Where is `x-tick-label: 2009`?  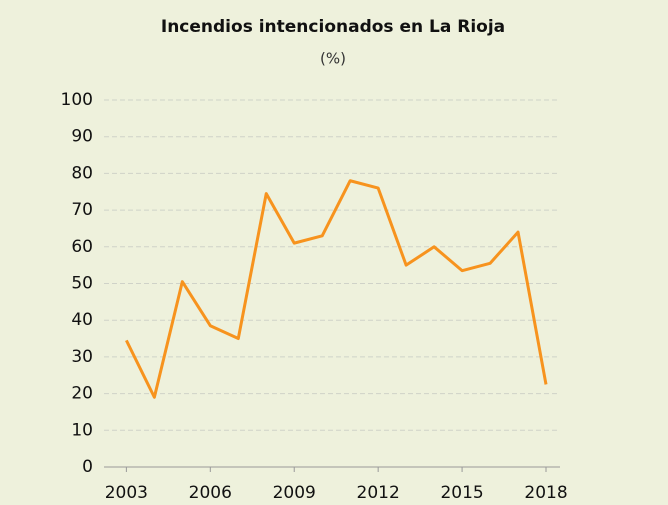 x-tick-label: 2009 is located at coordinates (294, 493).